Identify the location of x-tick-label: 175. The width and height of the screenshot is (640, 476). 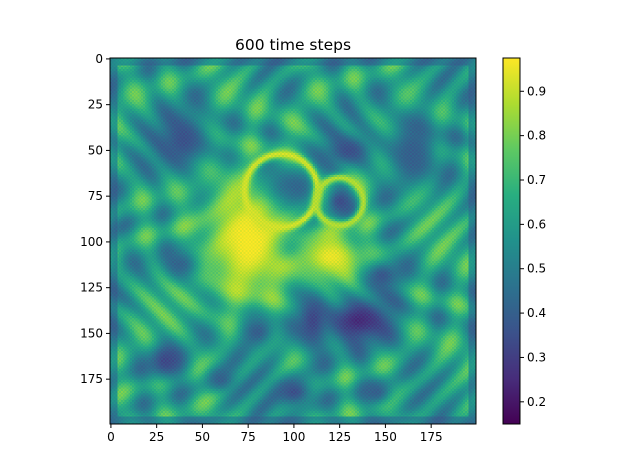
(431, 437).